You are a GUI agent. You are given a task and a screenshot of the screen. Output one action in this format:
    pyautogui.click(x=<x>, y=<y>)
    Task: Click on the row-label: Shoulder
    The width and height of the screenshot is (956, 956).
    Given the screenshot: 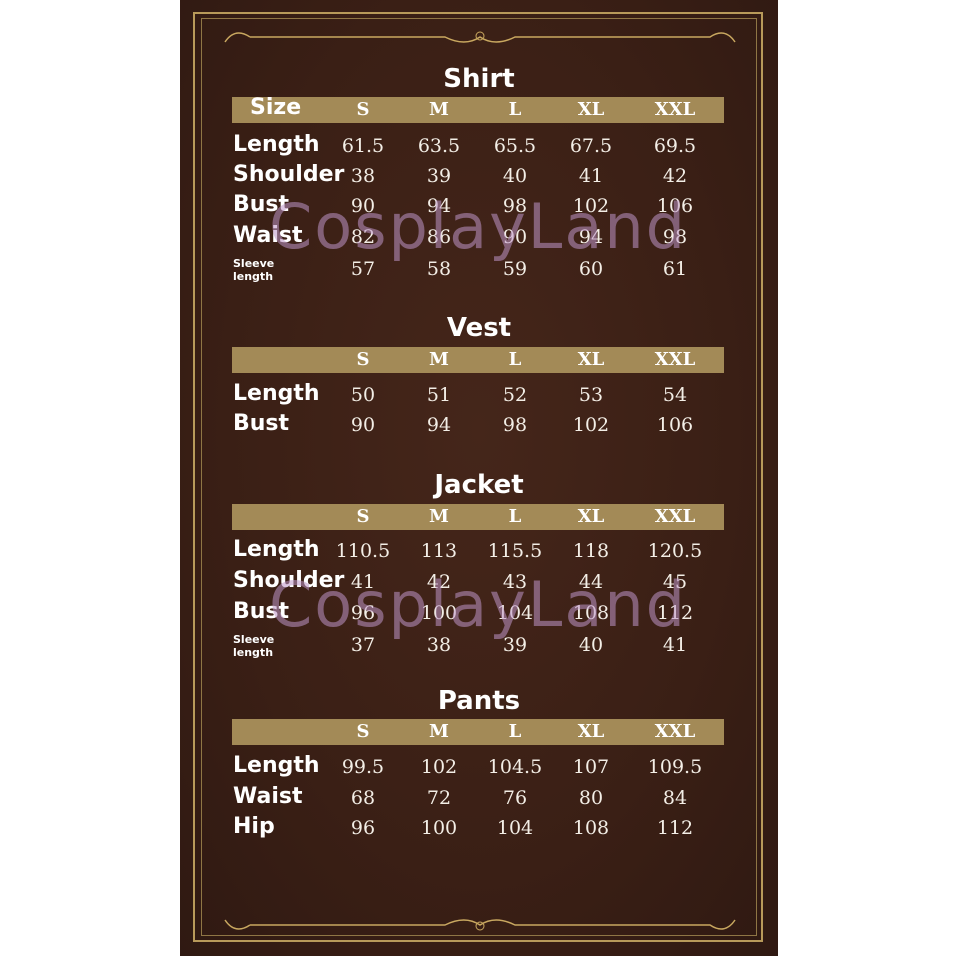 What is the action you would take?
    pyautogui.click(x=289, y=580)
    